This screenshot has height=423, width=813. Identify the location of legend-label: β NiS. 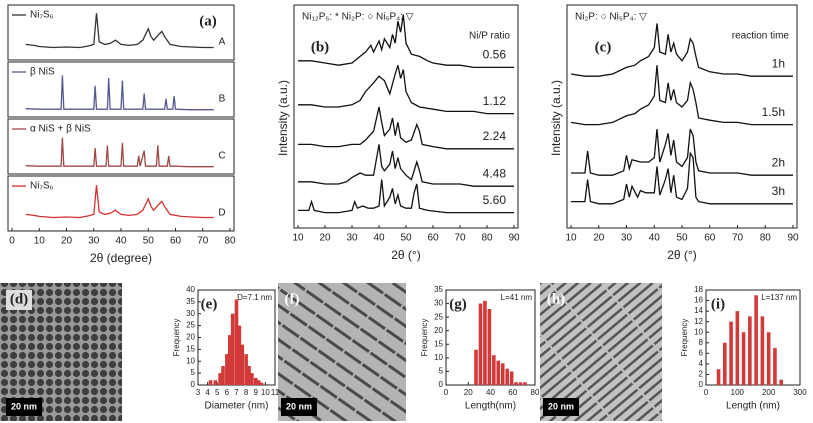
(42, 72).